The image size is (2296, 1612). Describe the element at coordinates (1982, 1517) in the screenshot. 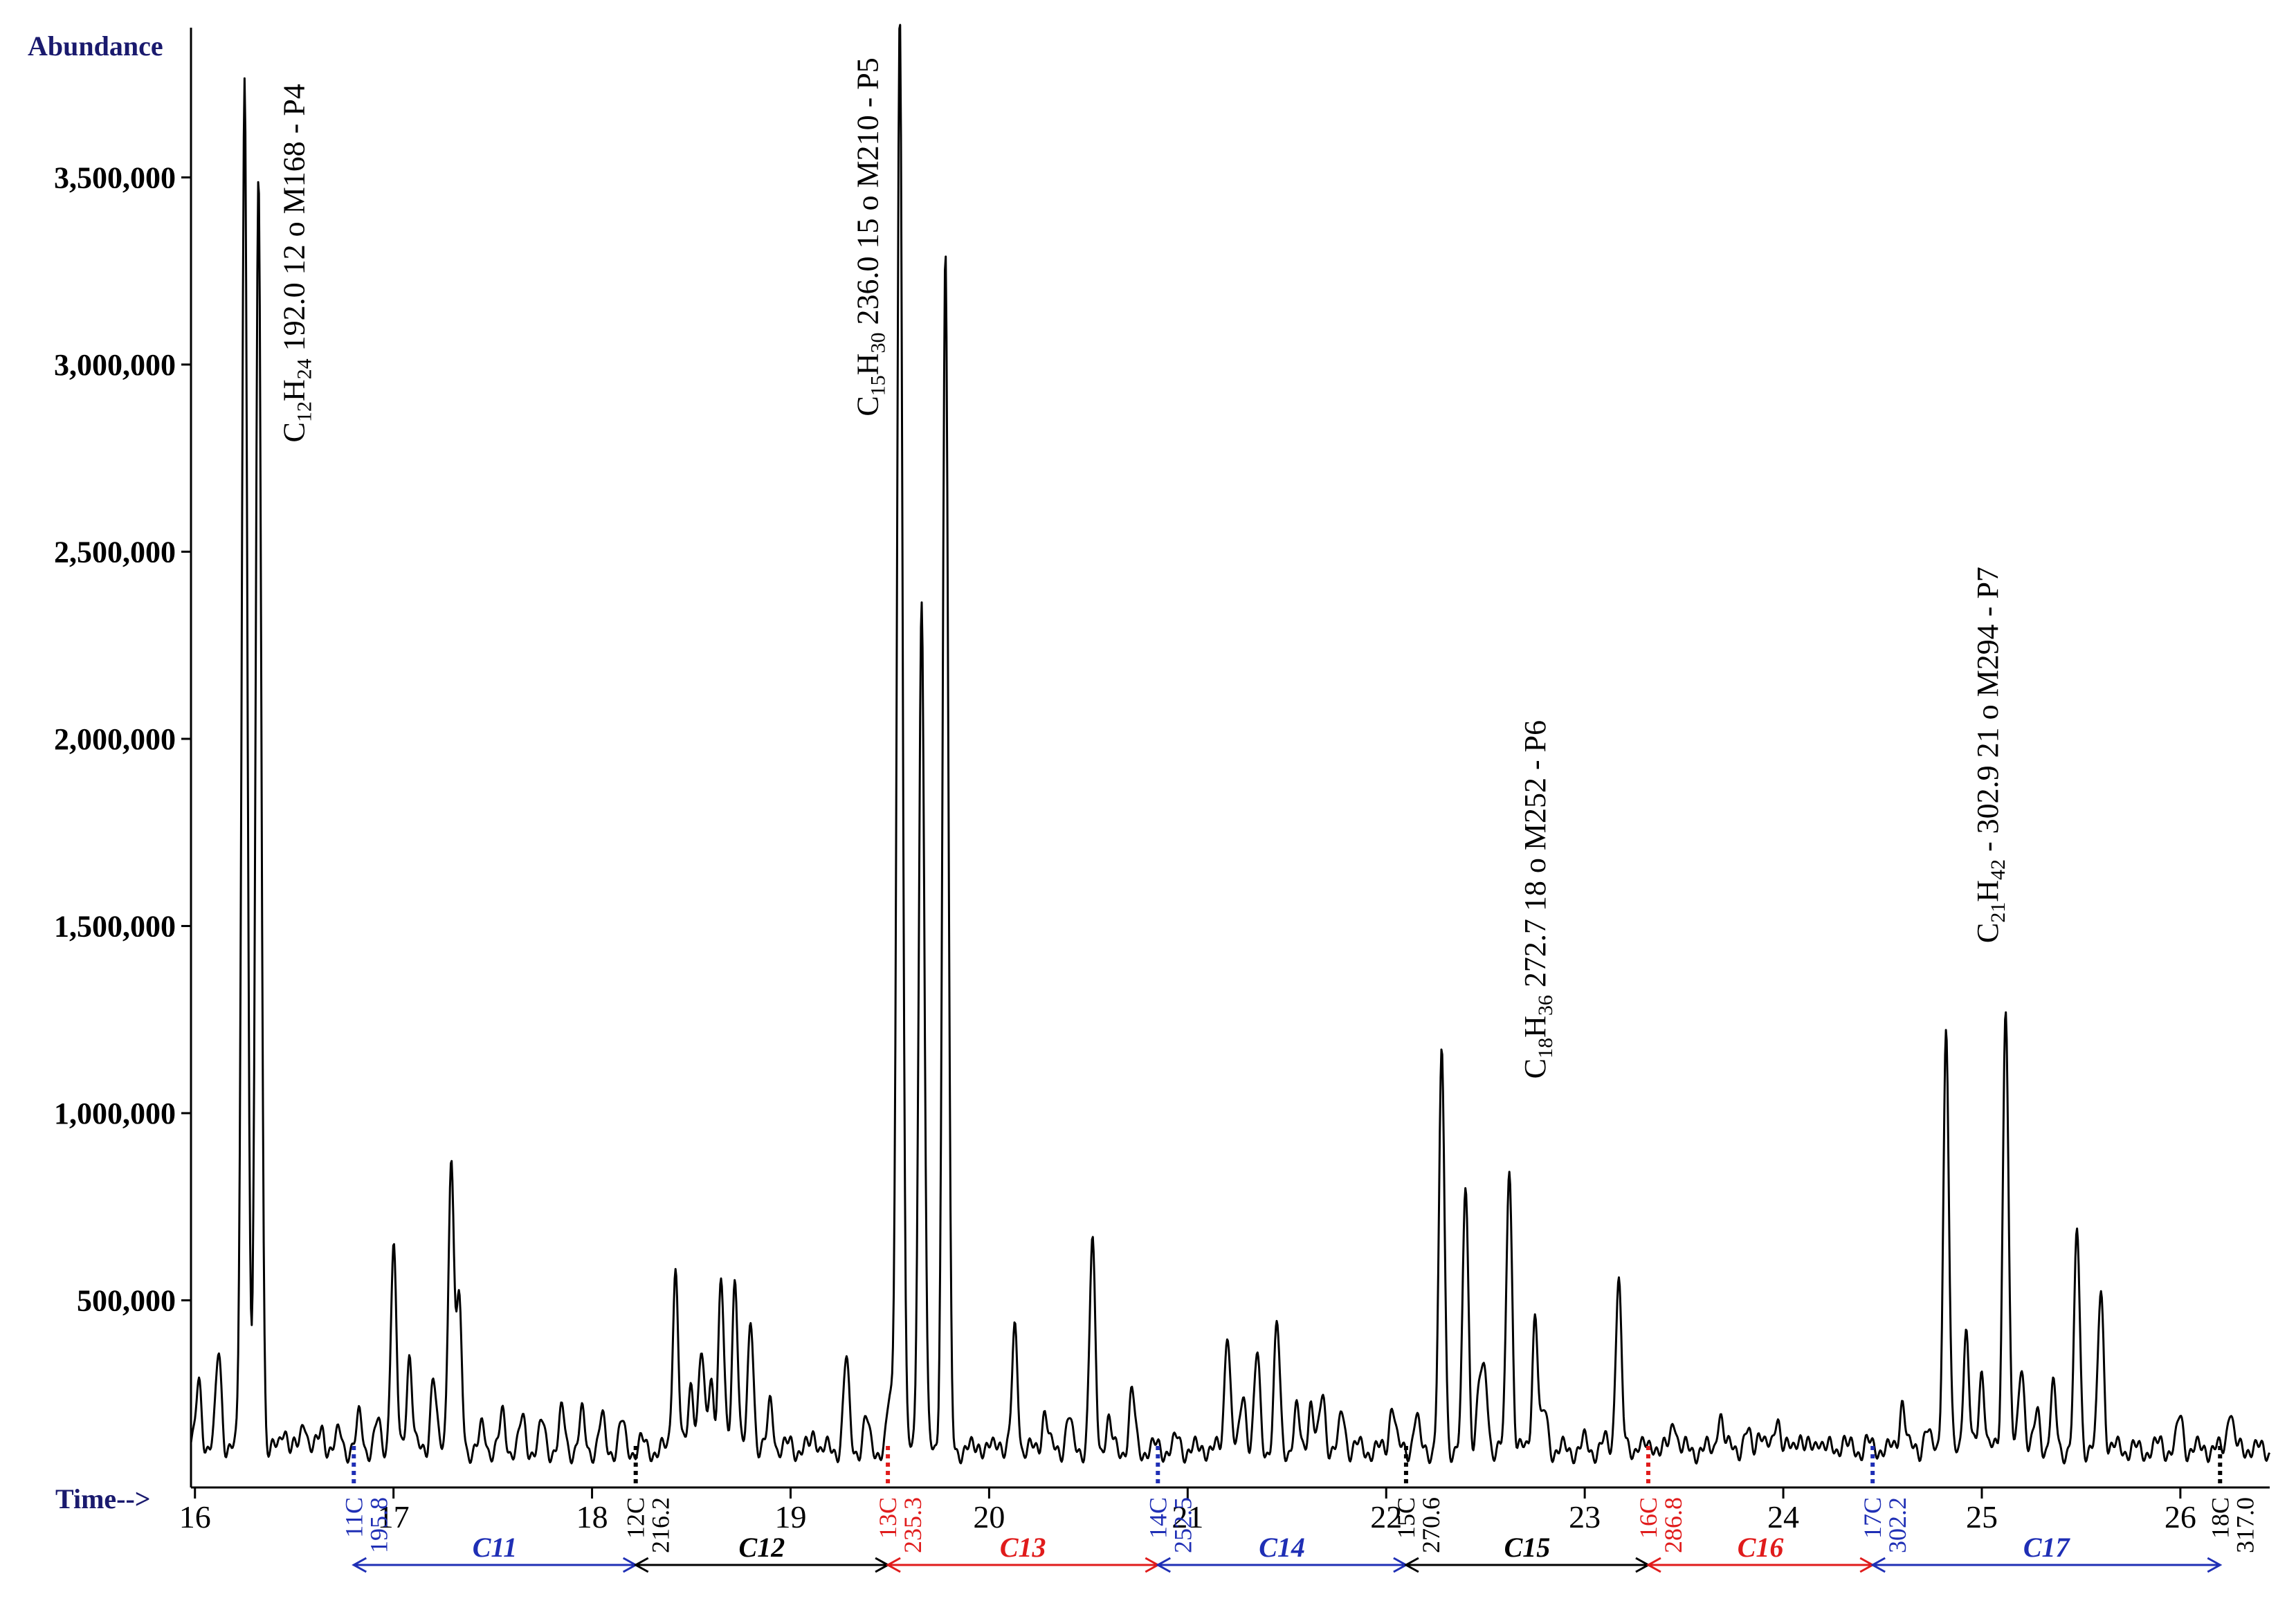

I see `x-tick-label: 25` at that location.